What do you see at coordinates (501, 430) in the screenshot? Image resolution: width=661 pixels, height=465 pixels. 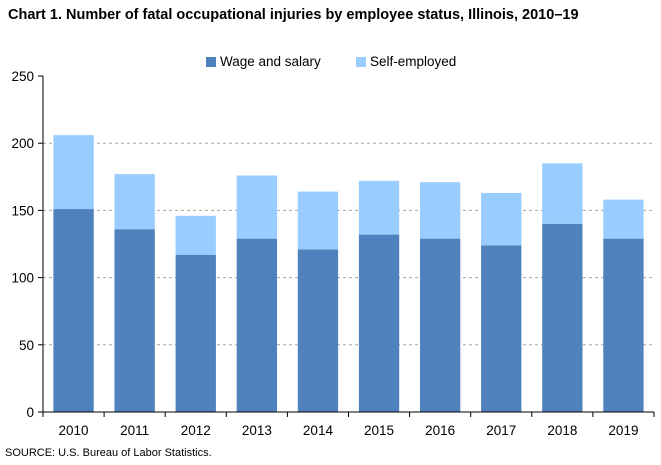 I see `x-tick-label-2017: 2017` at bounding box center [501, 430].